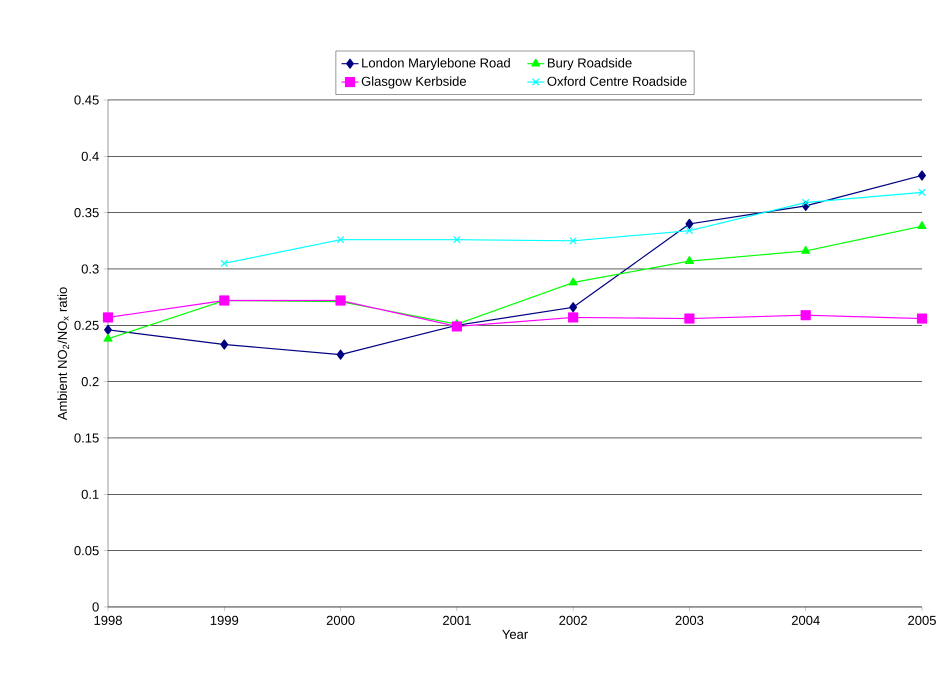 The width and height of the screenshot is (950, 680). I want to click on legend-label: Bury Roadside, so click(590, 64).